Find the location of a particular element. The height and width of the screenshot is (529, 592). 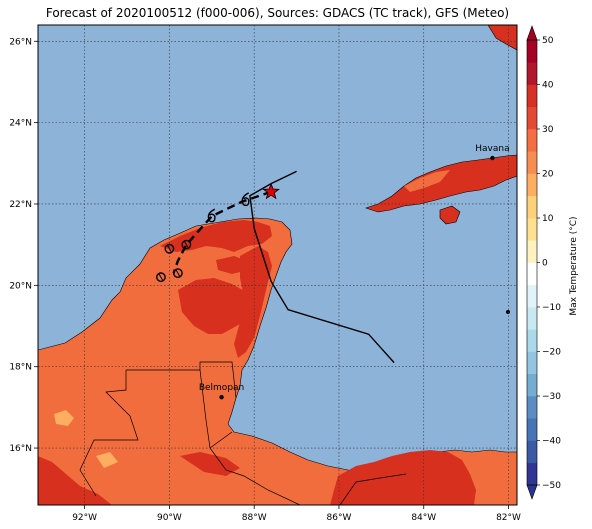

land-hot-zone-west is located at coordinates (233, 265).